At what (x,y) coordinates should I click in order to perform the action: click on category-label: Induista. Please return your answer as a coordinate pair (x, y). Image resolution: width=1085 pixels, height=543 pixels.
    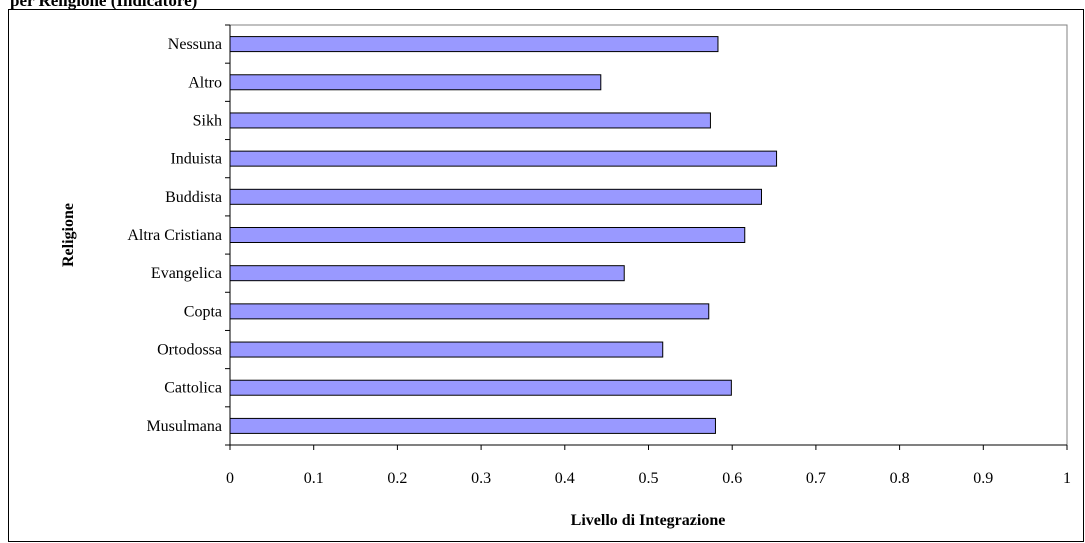
    Looking at the image, I should click on (196, 159).